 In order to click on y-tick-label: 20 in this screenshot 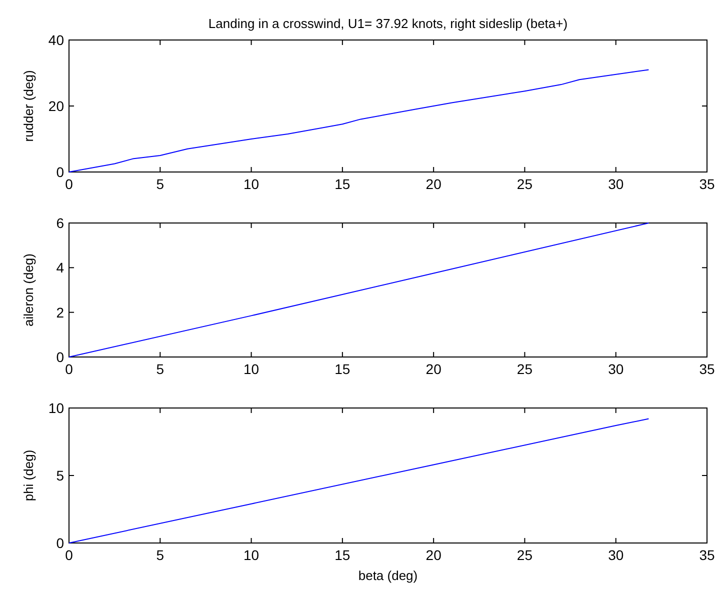, I will do `click(56, 106)`.